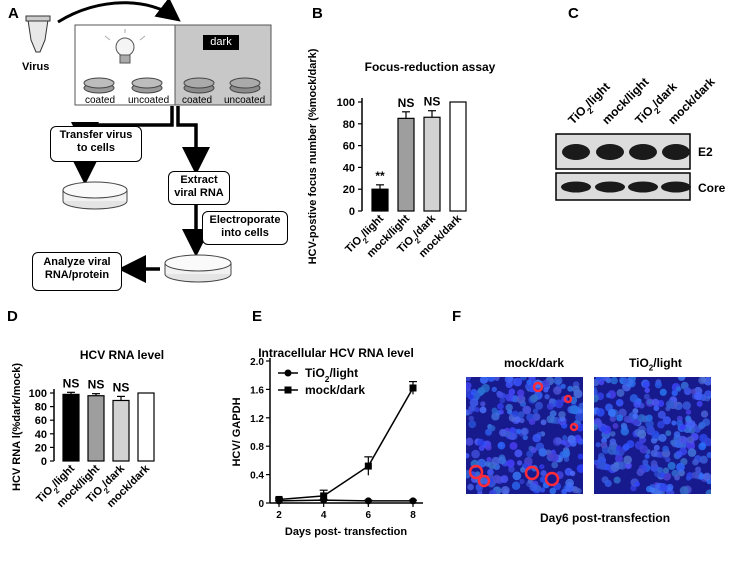  I want to click on electroporate-box-line2: into cells, so click(245, 233).